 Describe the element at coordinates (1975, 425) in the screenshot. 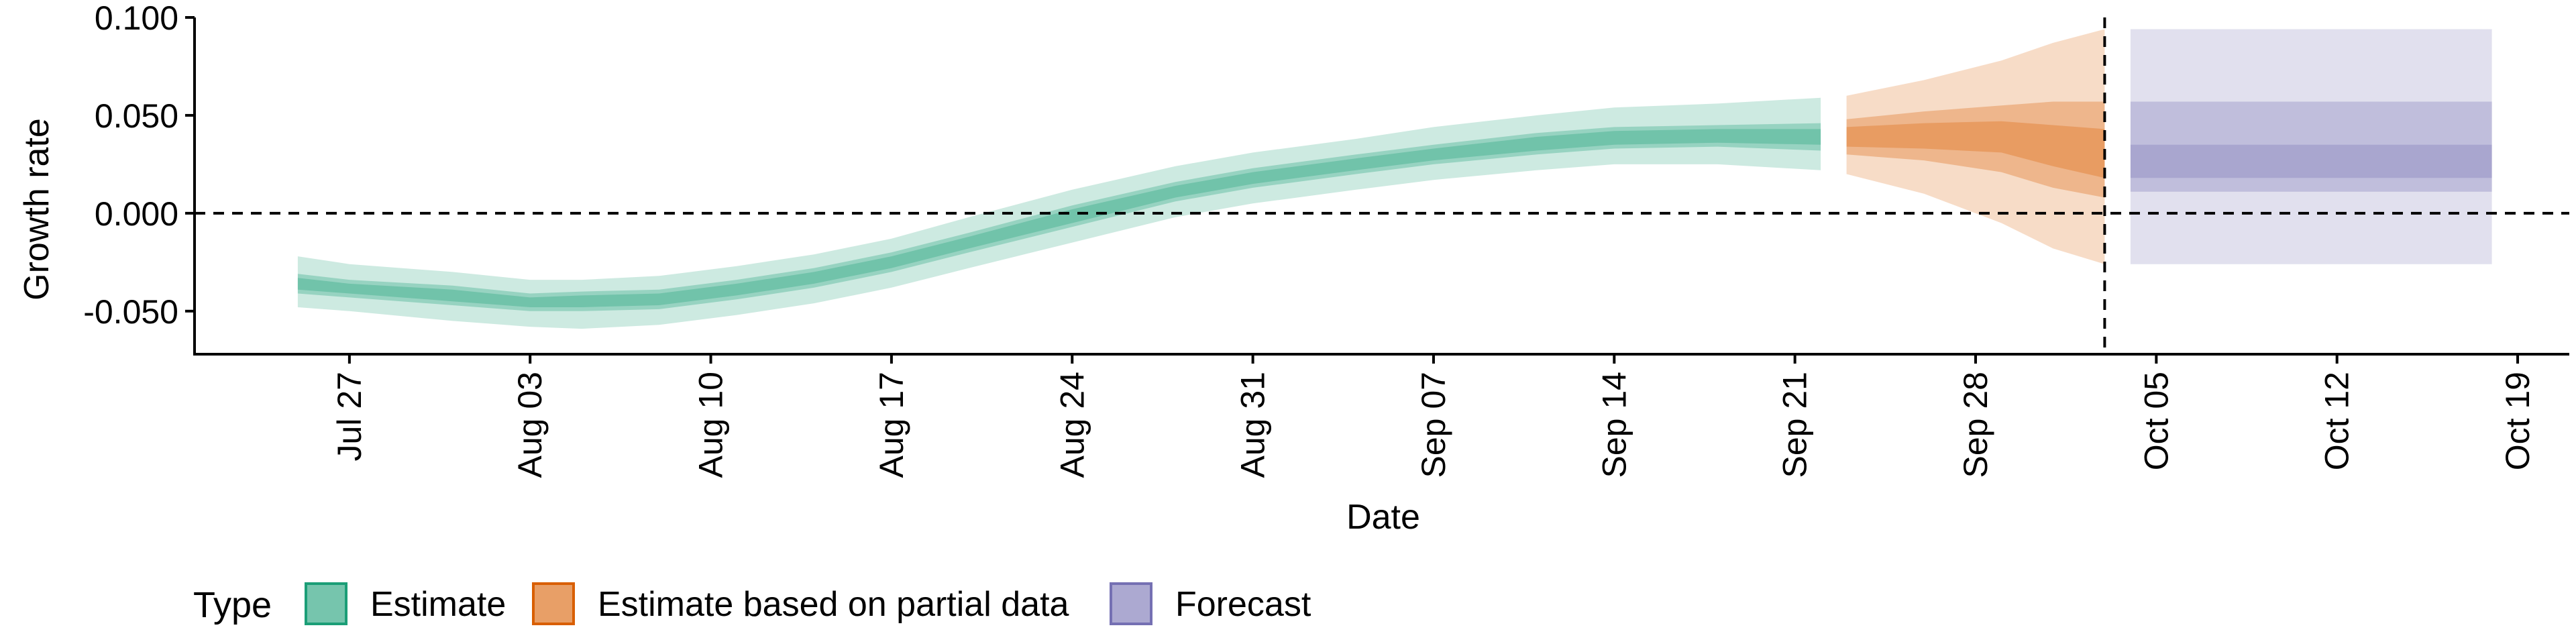

I see `x-tick-label: Sep 28` at that location.